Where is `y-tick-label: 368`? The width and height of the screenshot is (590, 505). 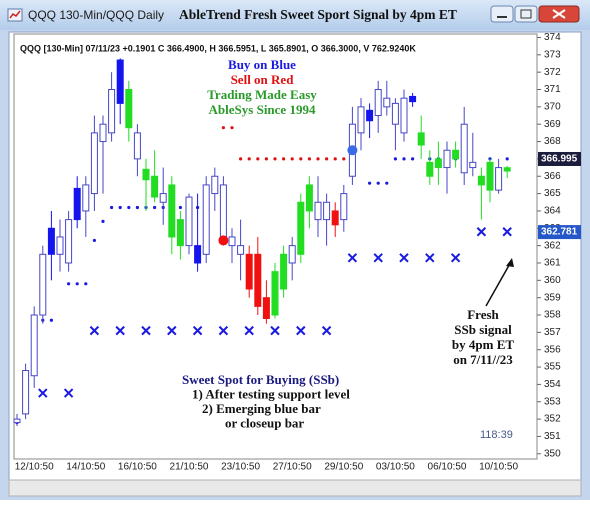
y-tick-label: 368 is located at coordinates (552, 141).